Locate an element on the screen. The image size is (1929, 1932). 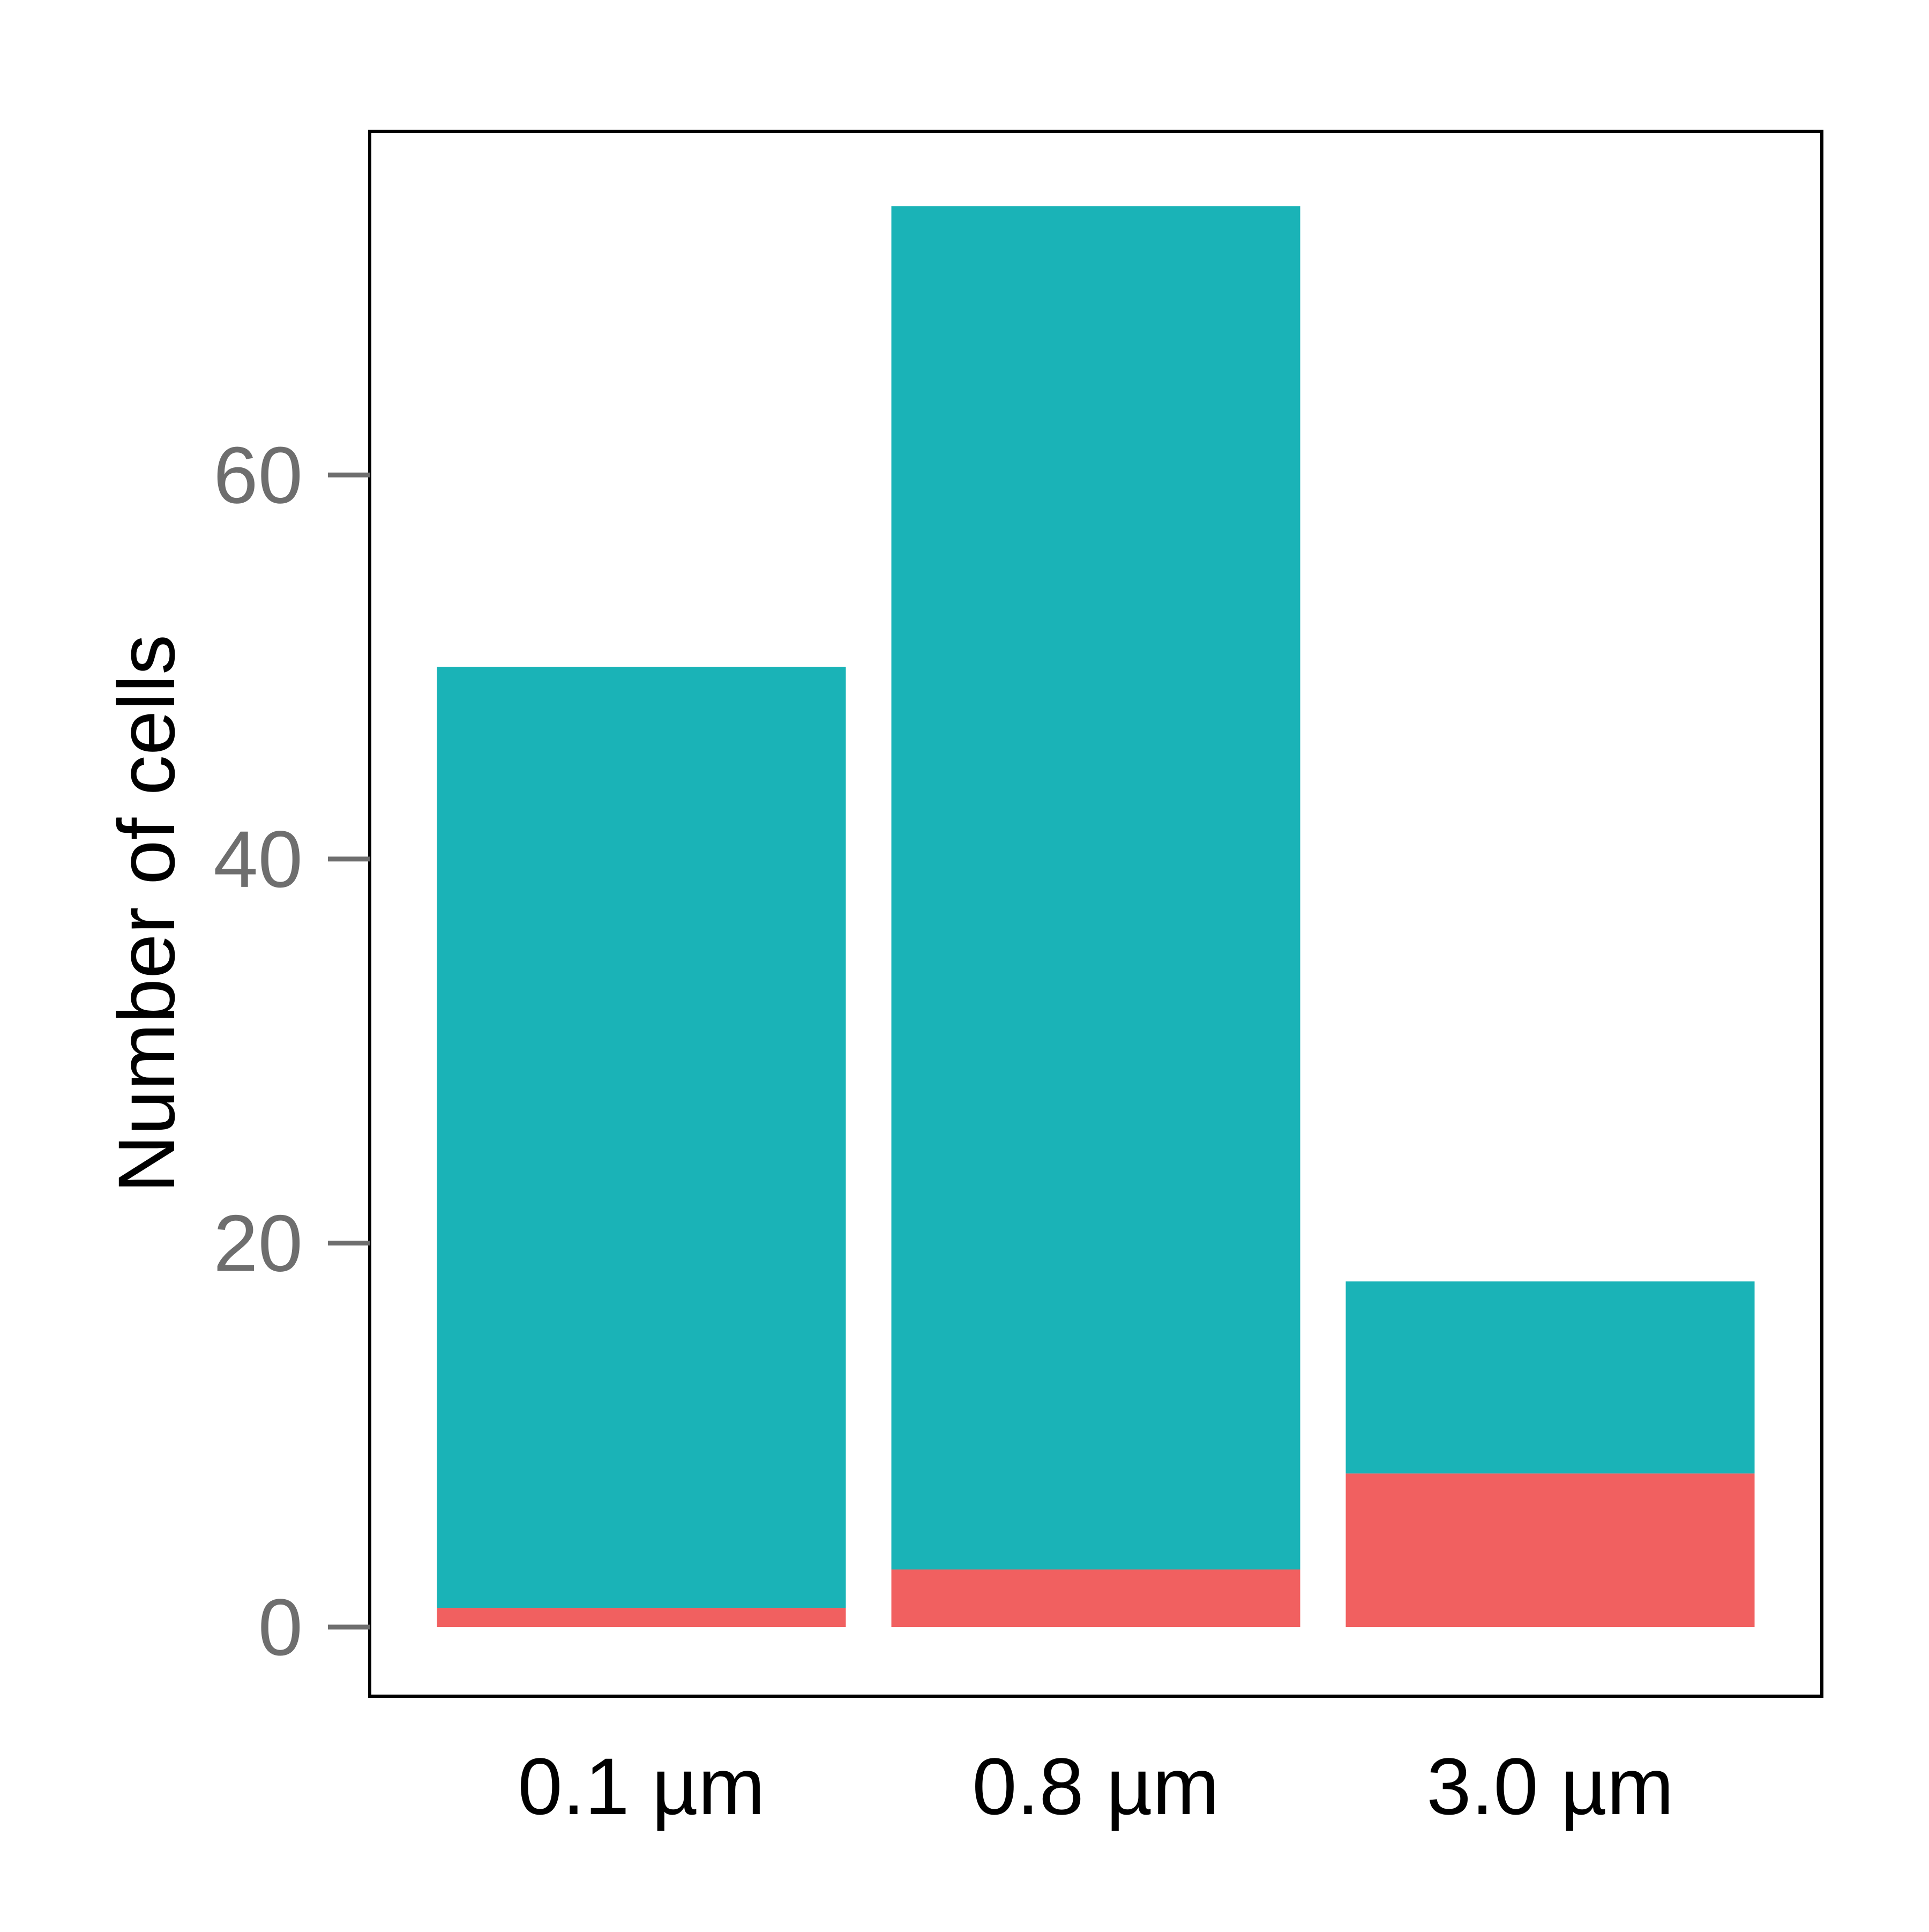
y-axis-title: Number of cells is located at coordinates (146, 914).